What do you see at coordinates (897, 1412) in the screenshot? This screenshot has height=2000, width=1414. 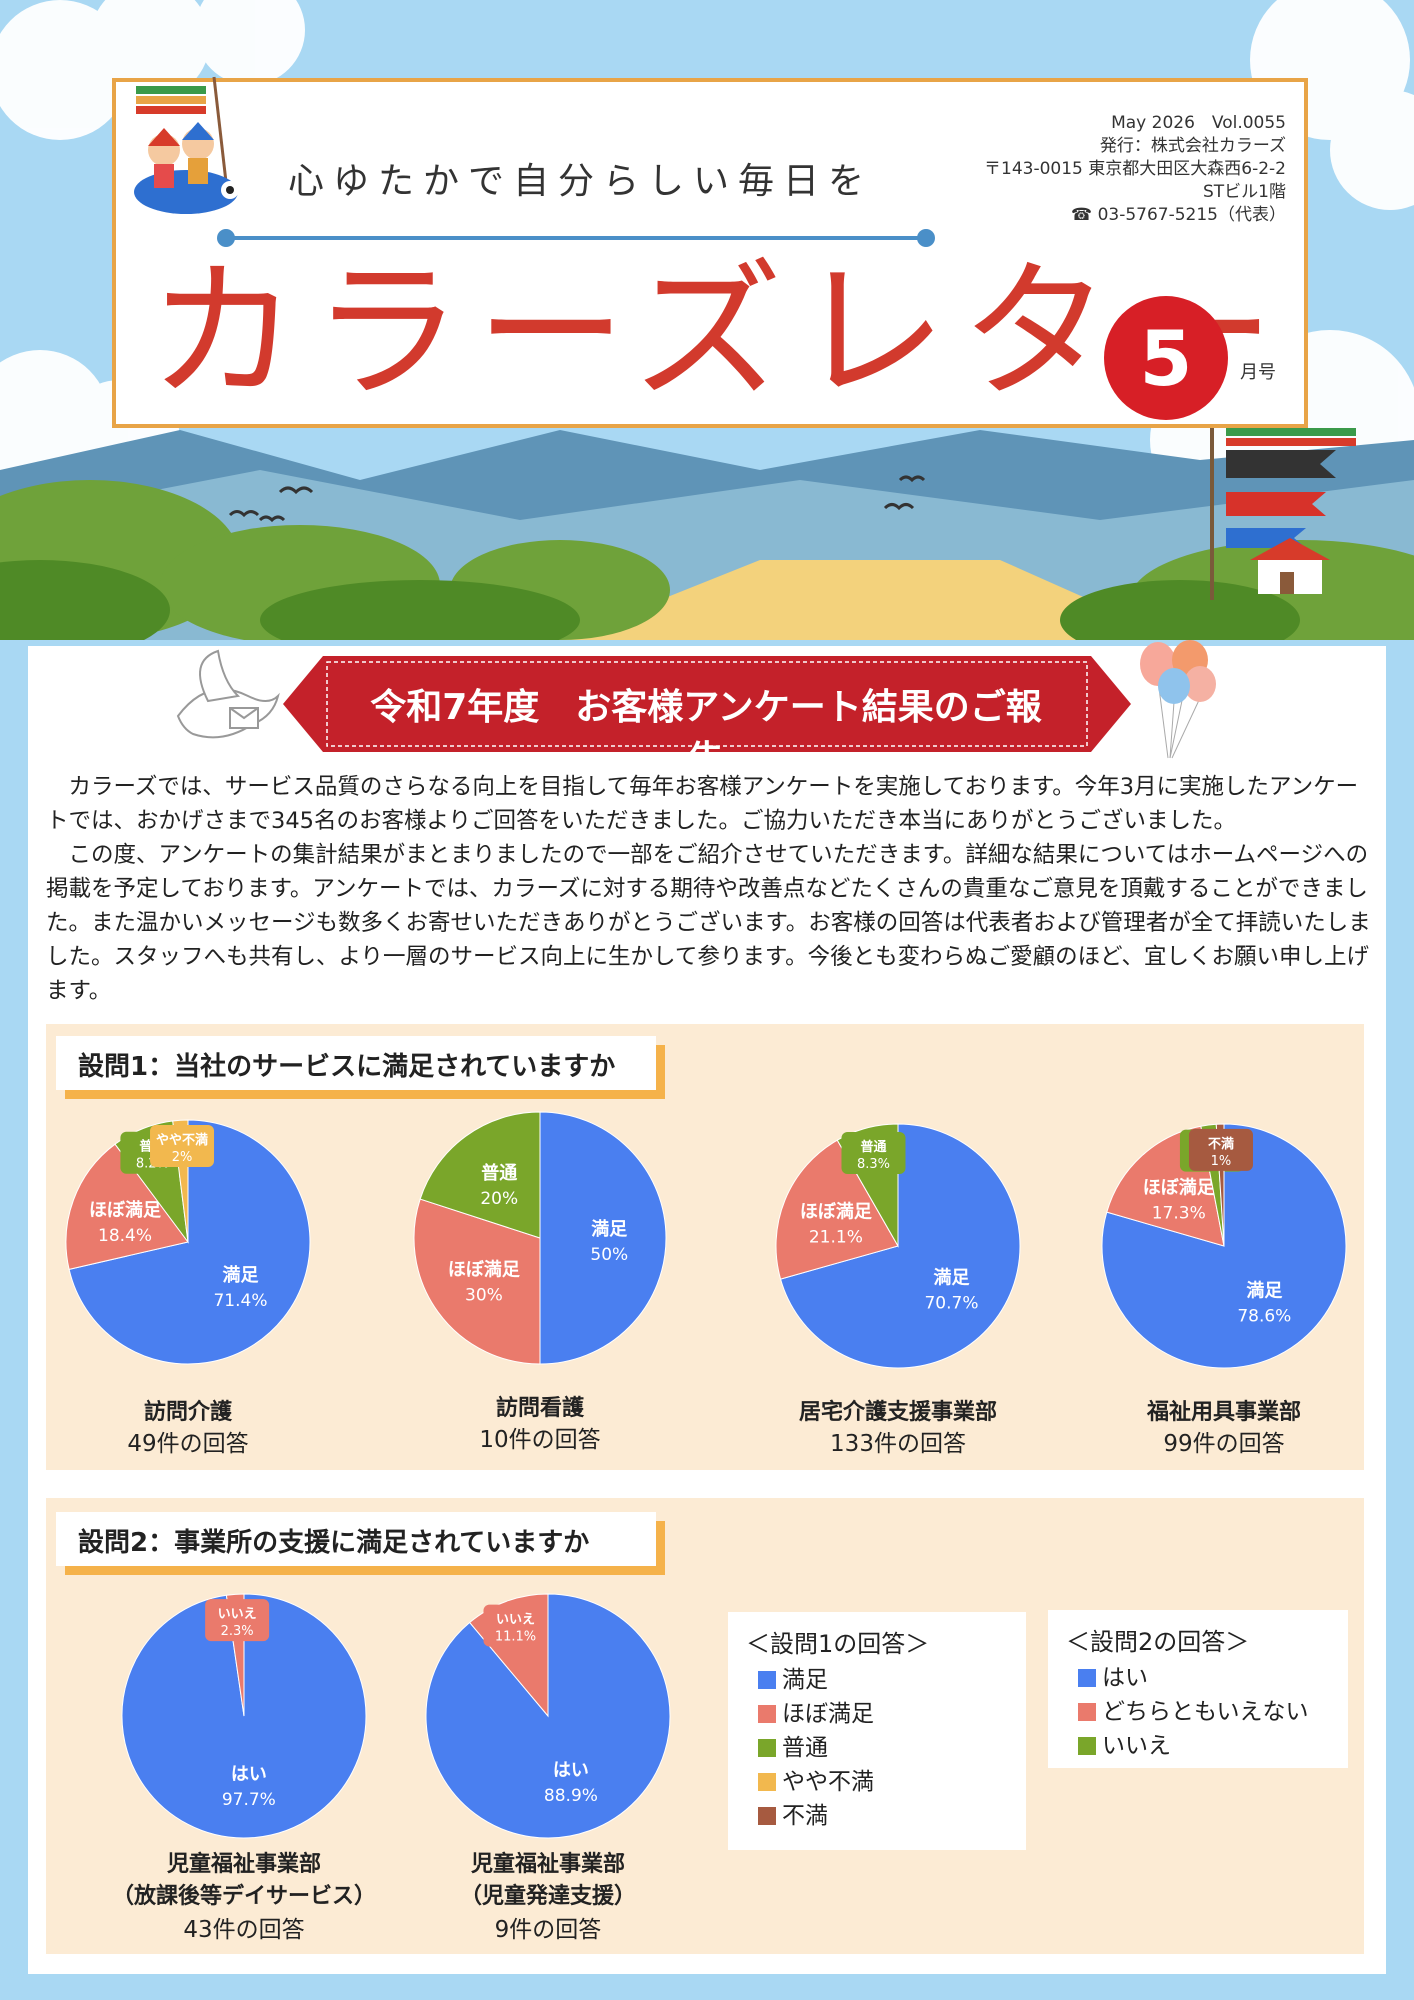 I see `pie-title: 居宅介護支援事業部` at bounding box center [897, 1412].